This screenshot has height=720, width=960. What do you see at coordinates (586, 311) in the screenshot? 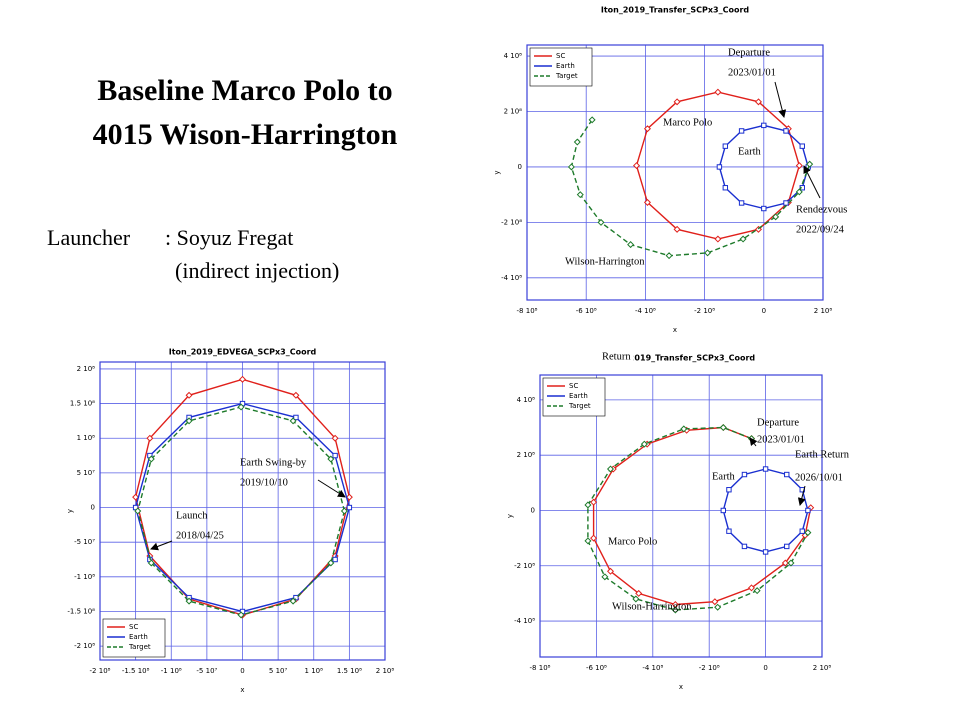
I see `x-tick-label: -6 10⁸` at bounding box center [586, 311].